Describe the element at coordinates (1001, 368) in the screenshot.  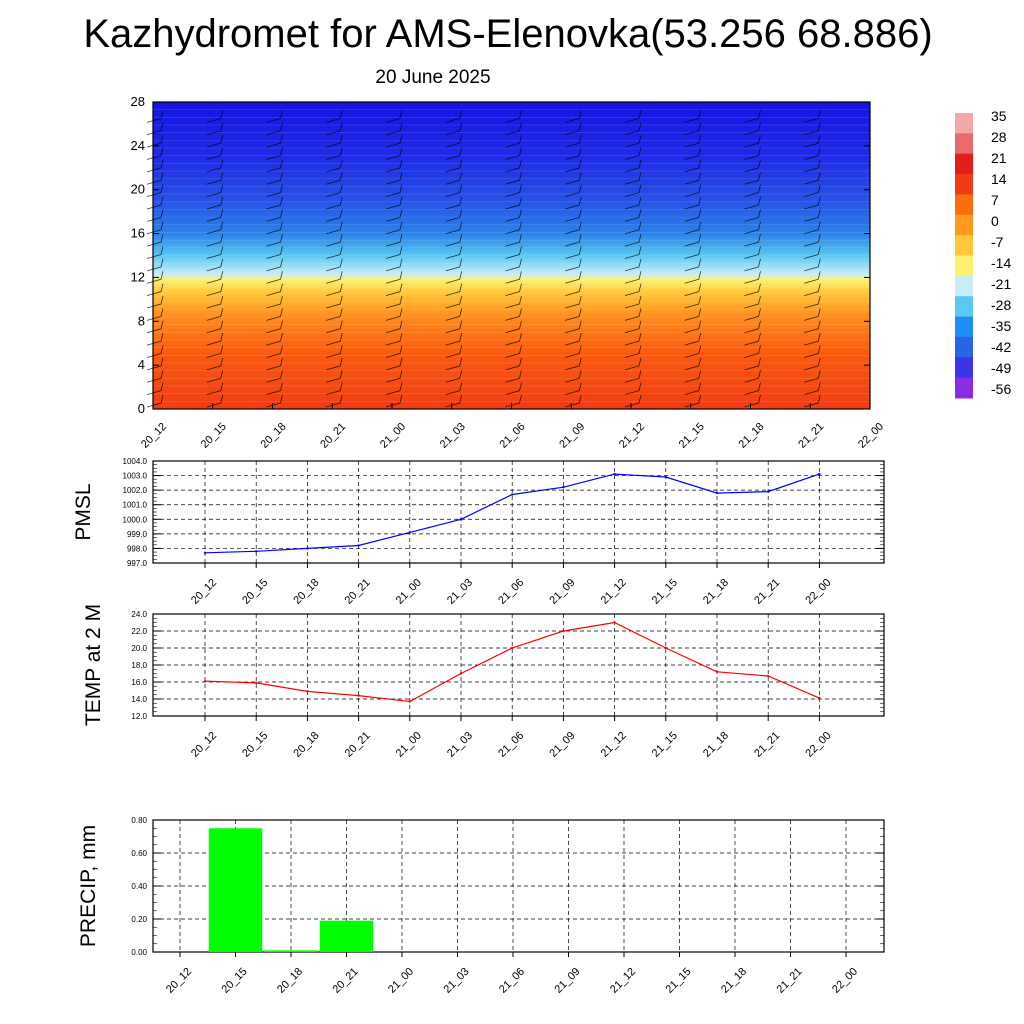
I see `colorbar-label: -49` at that location.